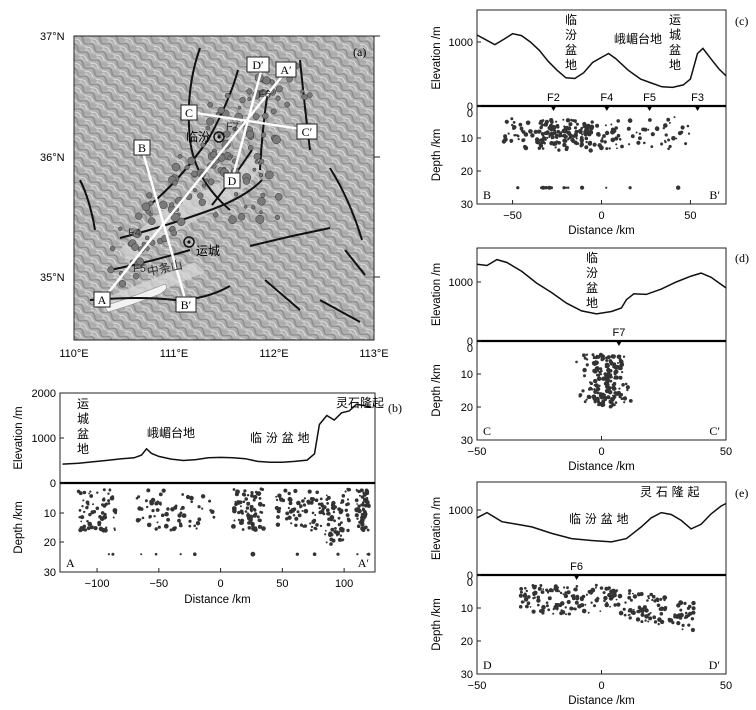 The height and width of the screenshot is (710, 756). I want to click on lat-35: 35°N, so click(52, 278).